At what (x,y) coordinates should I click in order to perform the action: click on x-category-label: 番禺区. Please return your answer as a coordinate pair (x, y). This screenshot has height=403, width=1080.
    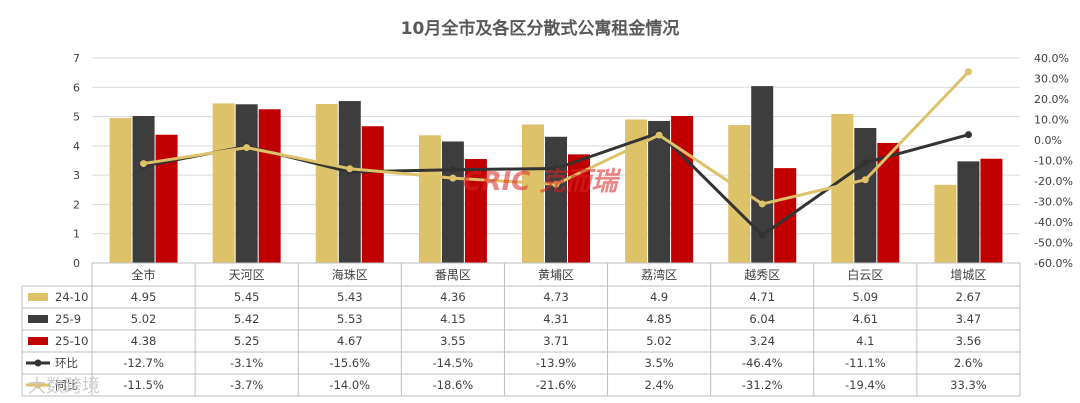
    Looking at the image, I should click on (453, 275).